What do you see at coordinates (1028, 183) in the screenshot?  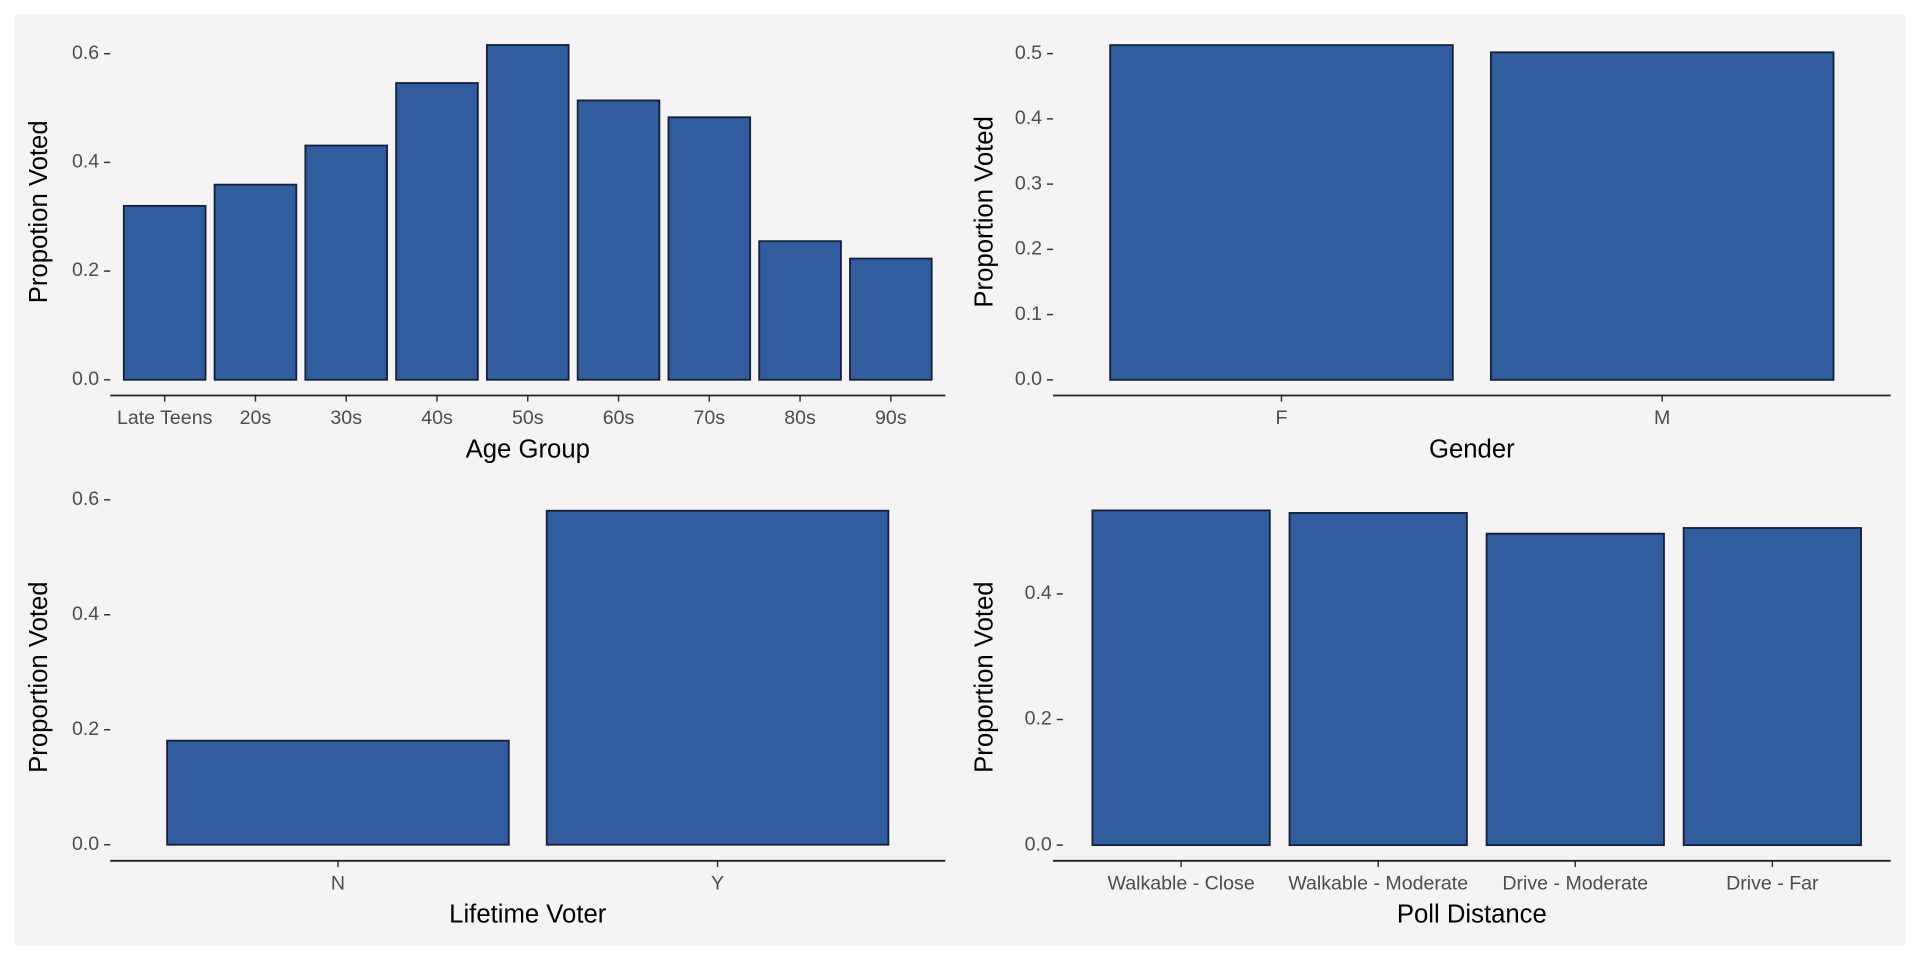 I see `y-tick-label: 0.3` at bounding box center [1028, 183].